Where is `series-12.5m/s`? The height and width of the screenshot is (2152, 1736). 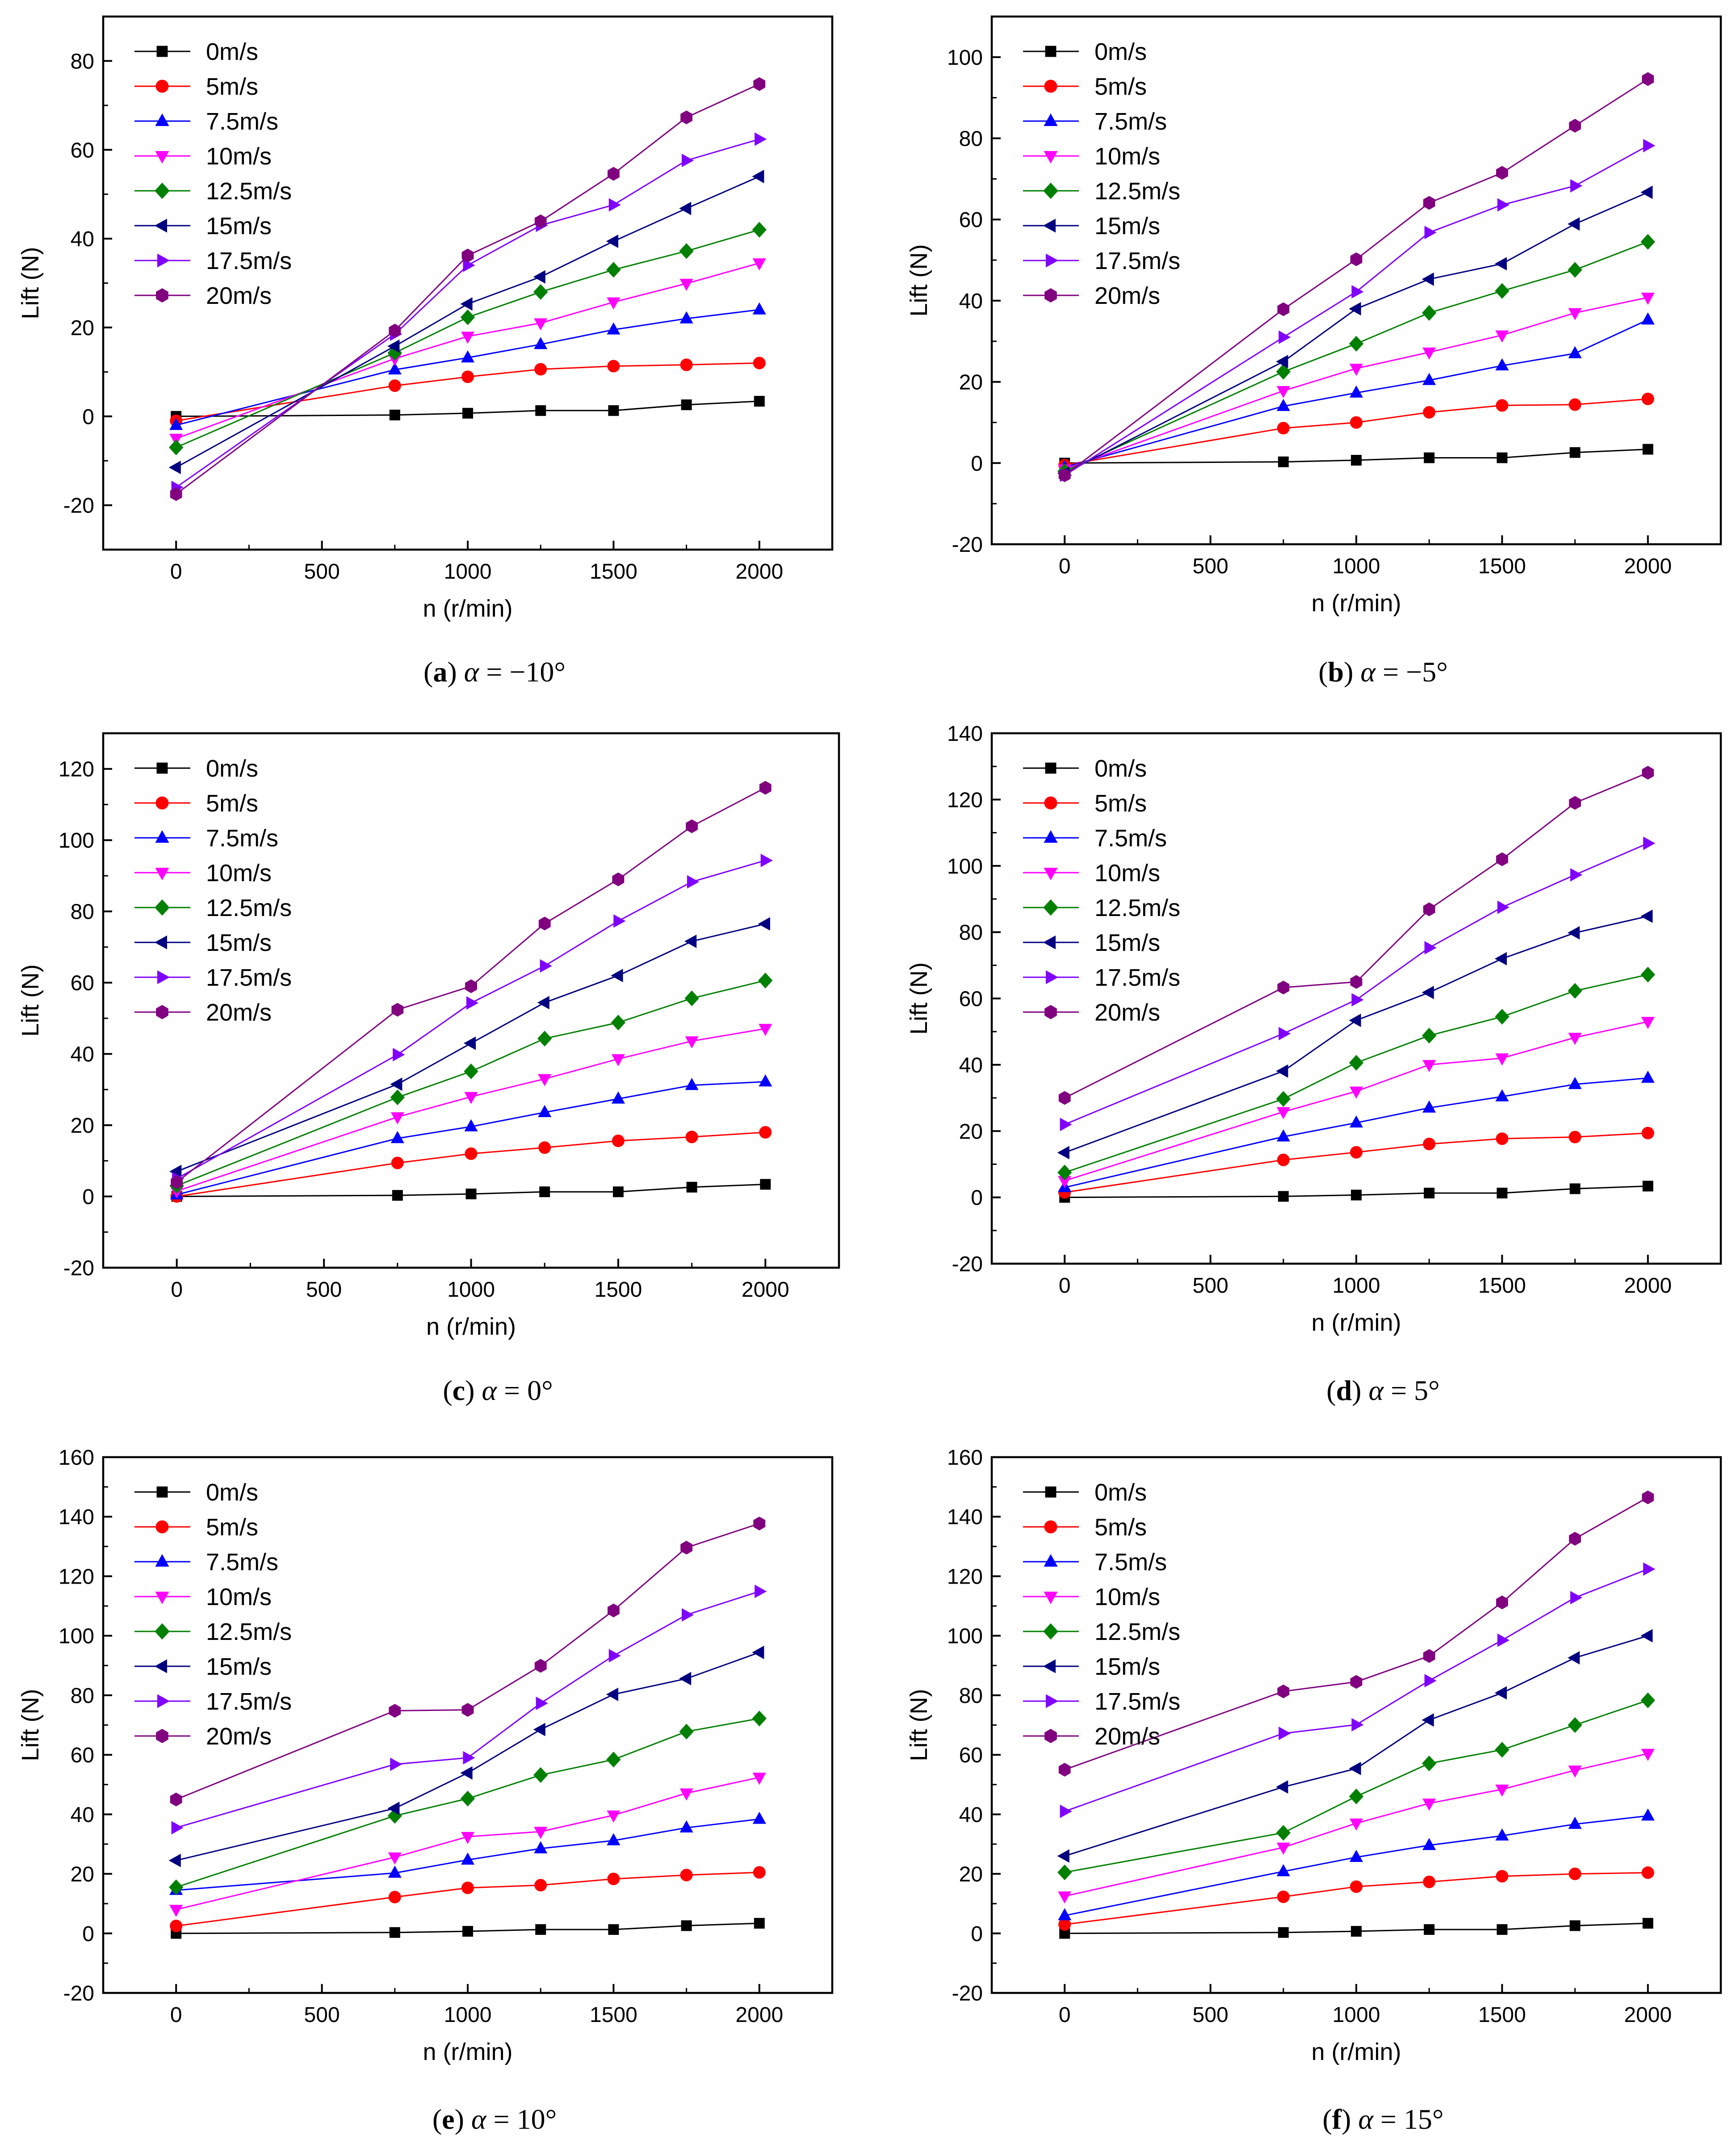 series-12.5m/s is located at coordinates (1356, 1786).